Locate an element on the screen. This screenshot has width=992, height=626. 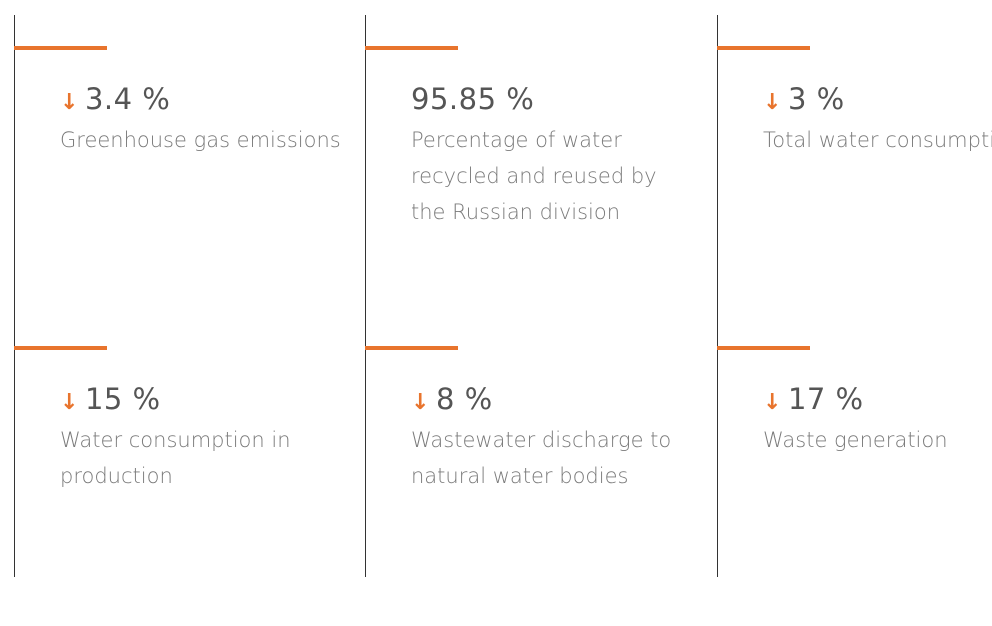
metric-value: ↓ 15 % is located at coordinates (110, 399).